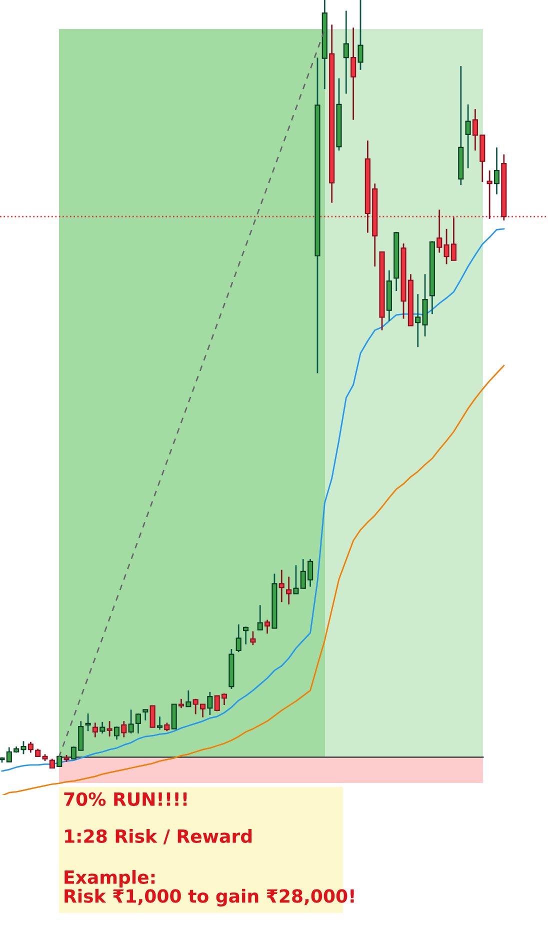 The image size is (548, 936). What do you see at coordinates (158, 836) in the screenshot?
I see `text: 1:28 Risk / Reward` at bounding box center [158, 836].